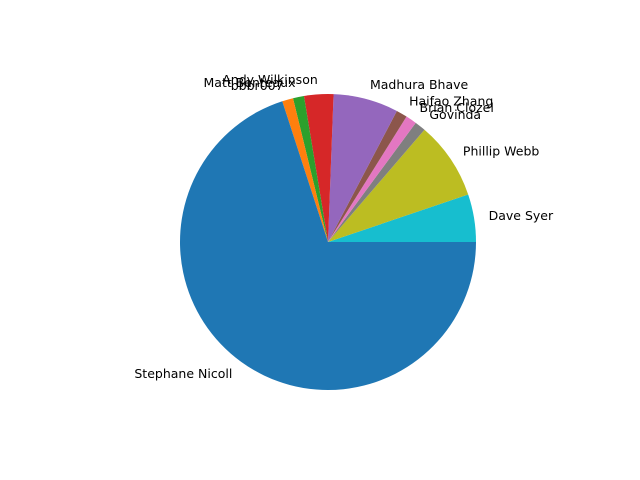 Image resolution: width=640 pixels, height=480 pixels. I want to click on pie-label-matt-benteaux: Matt Benteaux, so click(250, 82).